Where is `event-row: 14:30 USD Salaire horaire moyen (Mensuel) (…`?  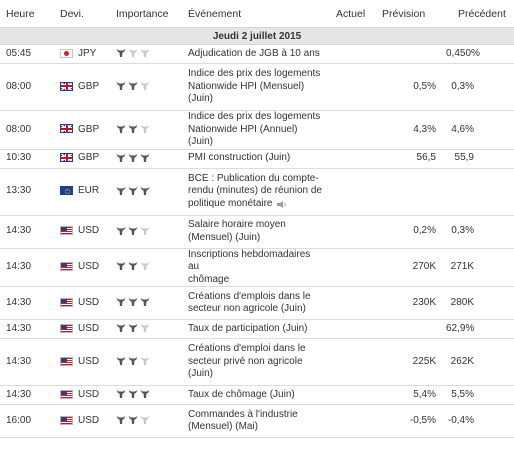 event-row: 14:30 USD Salaire horaire moyen (Mensuel) (… is located at coordinates (257, 232).